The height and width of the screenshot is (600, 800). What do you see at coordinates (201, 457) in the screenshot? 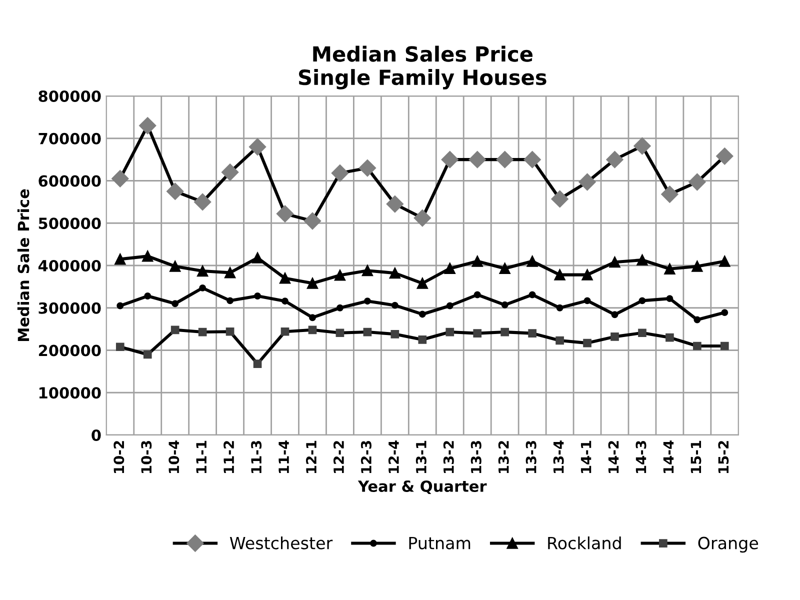
I see `x-tick-label: 11-1` at bounding box center [201, 457].